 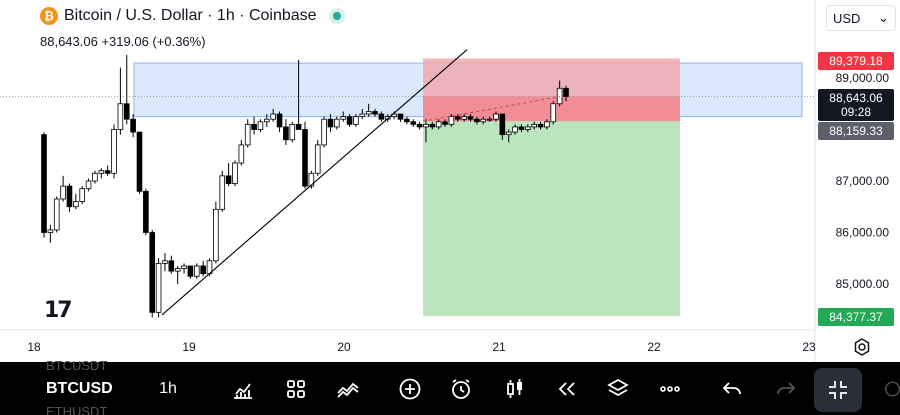 What do you see at coordinates (856, 131) in the screenshot?
I see `entry-price-tag: 88,159.33` at bounding box center [856, 131].